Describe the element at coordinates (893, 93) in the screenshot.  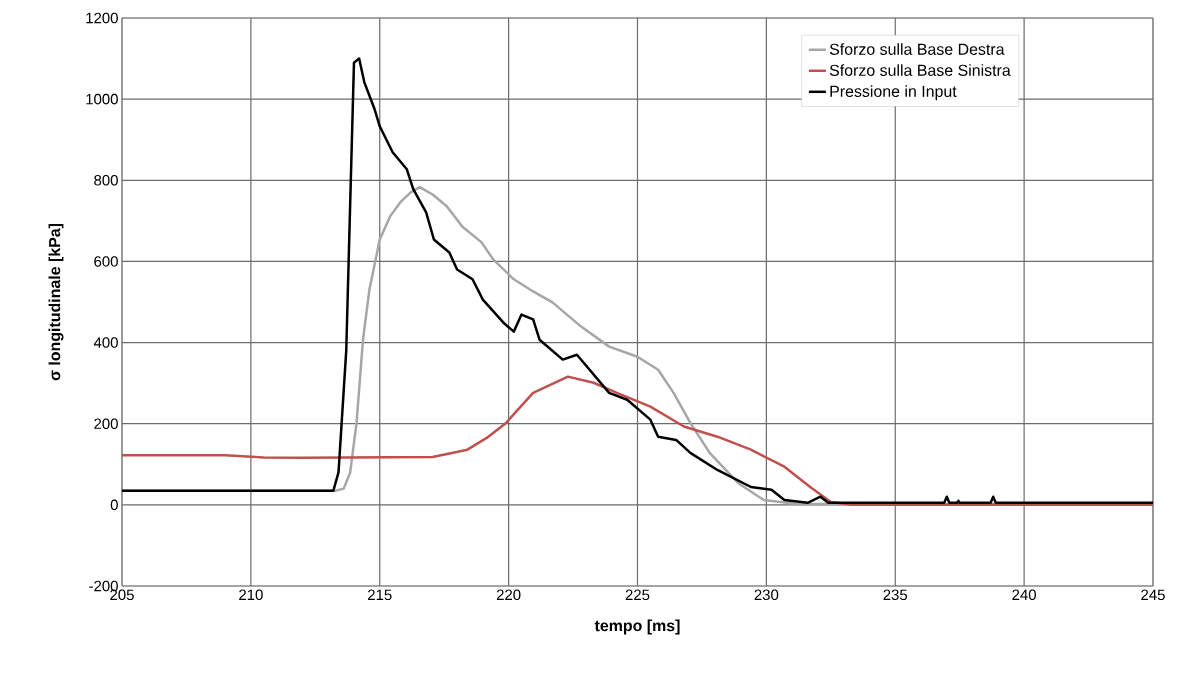
I see `legend-label: Pressione in Input` at that location.